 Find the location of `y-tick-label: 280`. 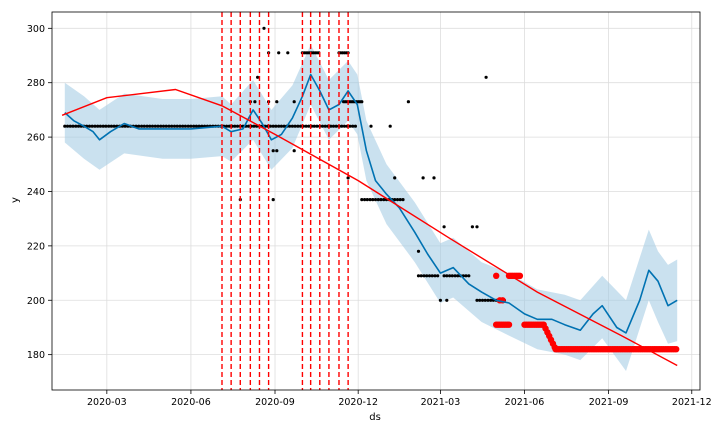

y-tick-label: 280 is located at coordinates (36, 83).